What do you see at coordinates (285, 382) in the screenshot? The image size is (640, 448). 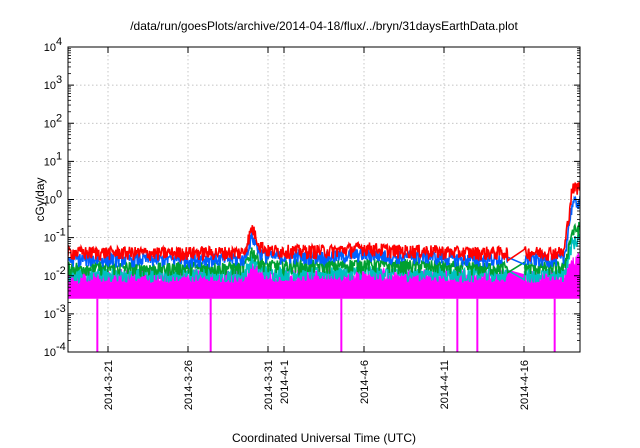 I see `x-tick-label: 2014-4-1` at bounding box center [285, 382].